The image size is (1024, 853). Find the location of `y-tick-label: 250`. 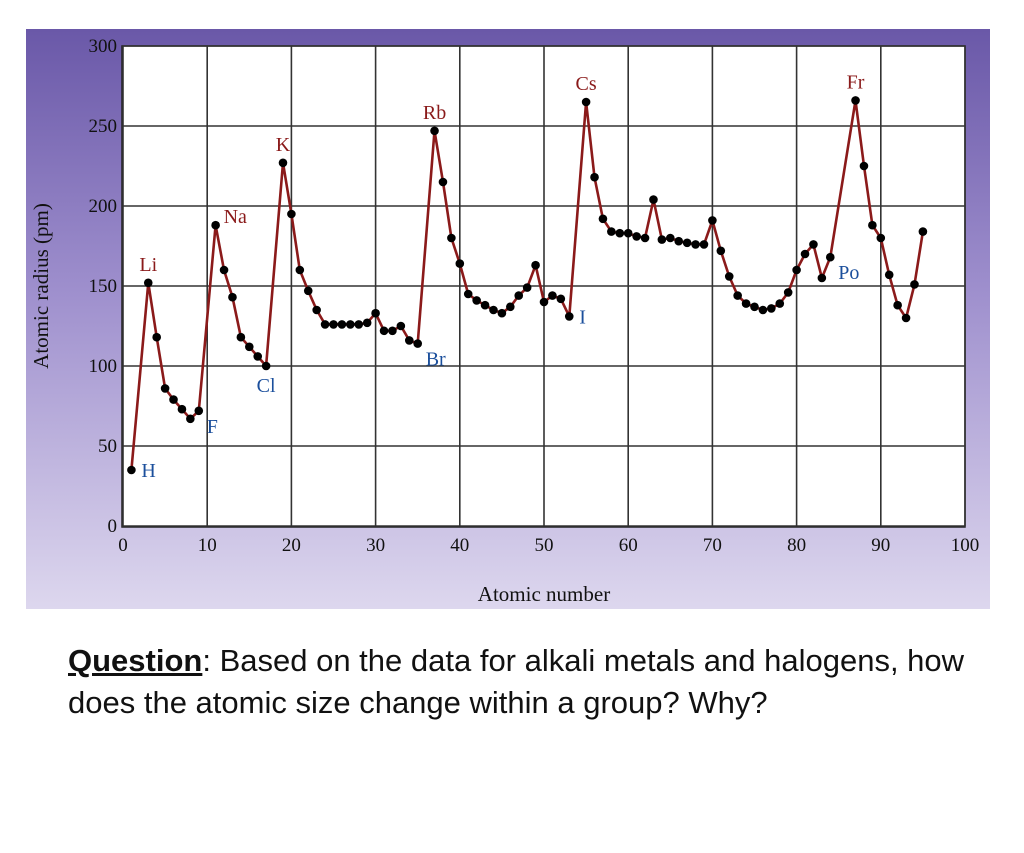

y-tick-label: 250 is located at coordinates (103, 126).